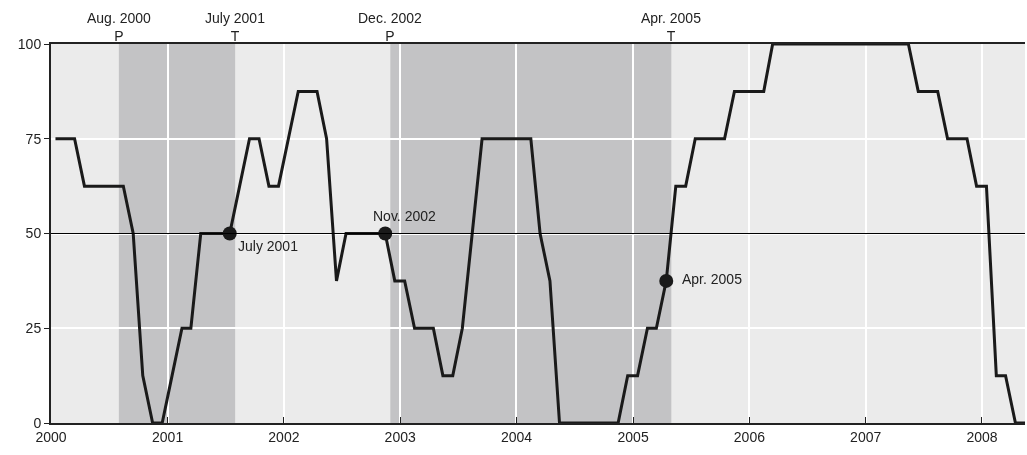 The image size is (1027, 455). Describe the element at coordinates (866, 436) in the screenshot. I see `x-tick-label: 2007` at that location.